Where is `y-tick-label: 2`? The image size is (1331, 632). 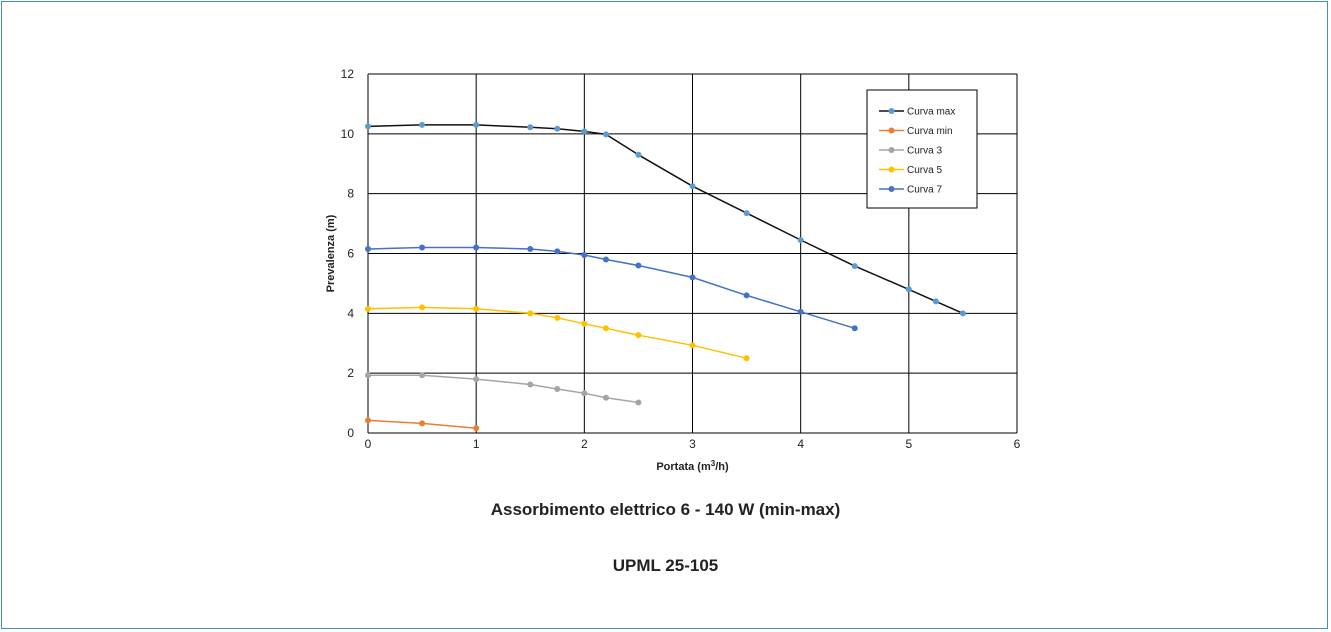
y-tick-label: 2 is located at coordinates (350, 373).